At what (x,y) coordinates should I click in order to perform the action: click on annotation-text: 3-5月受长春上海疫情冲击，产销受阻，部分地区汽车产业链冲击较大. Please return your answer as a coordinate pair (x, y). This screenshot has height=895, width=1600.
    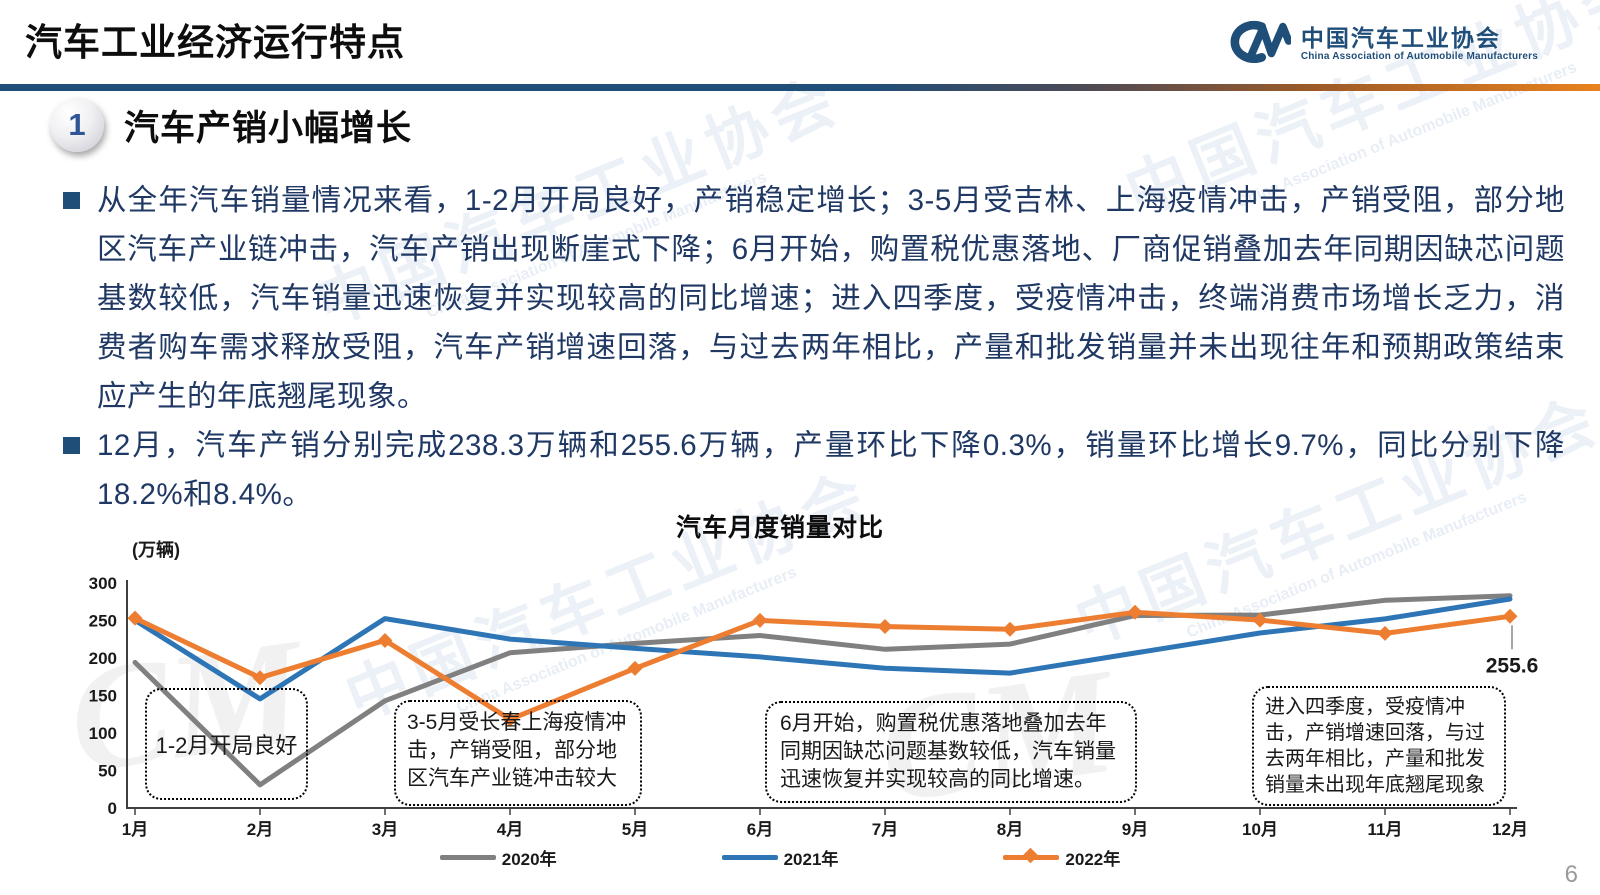
    Looking at the image, I should click on (517, 750).